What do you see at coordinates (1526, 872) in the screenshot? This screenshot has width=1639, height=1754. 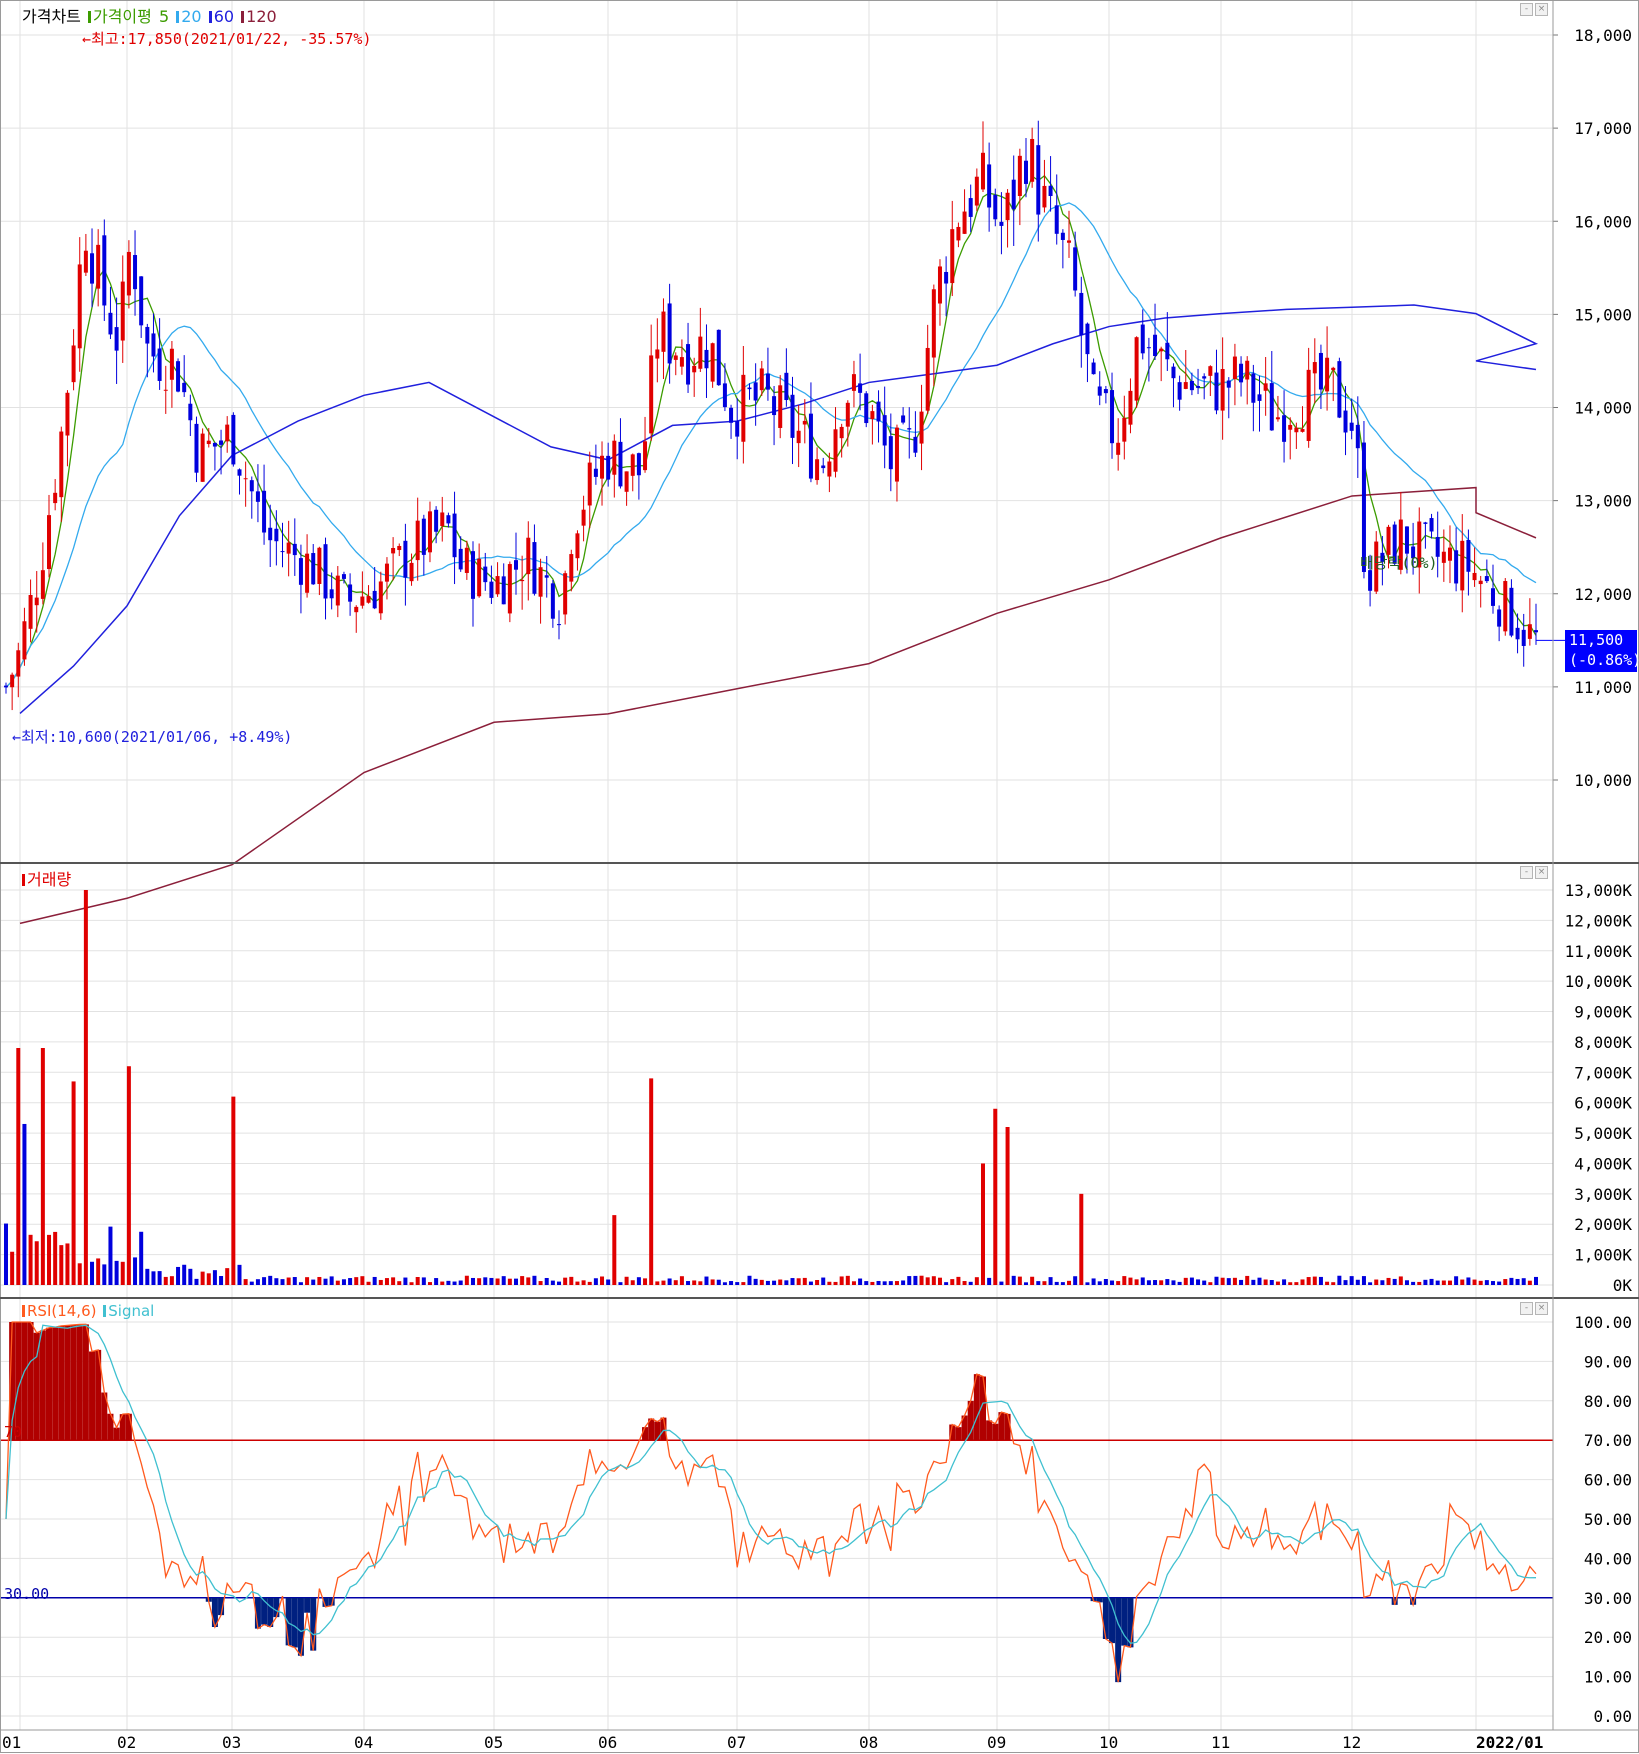 I see `volume-minimize-button: -` at bounding box center [1526, 872].